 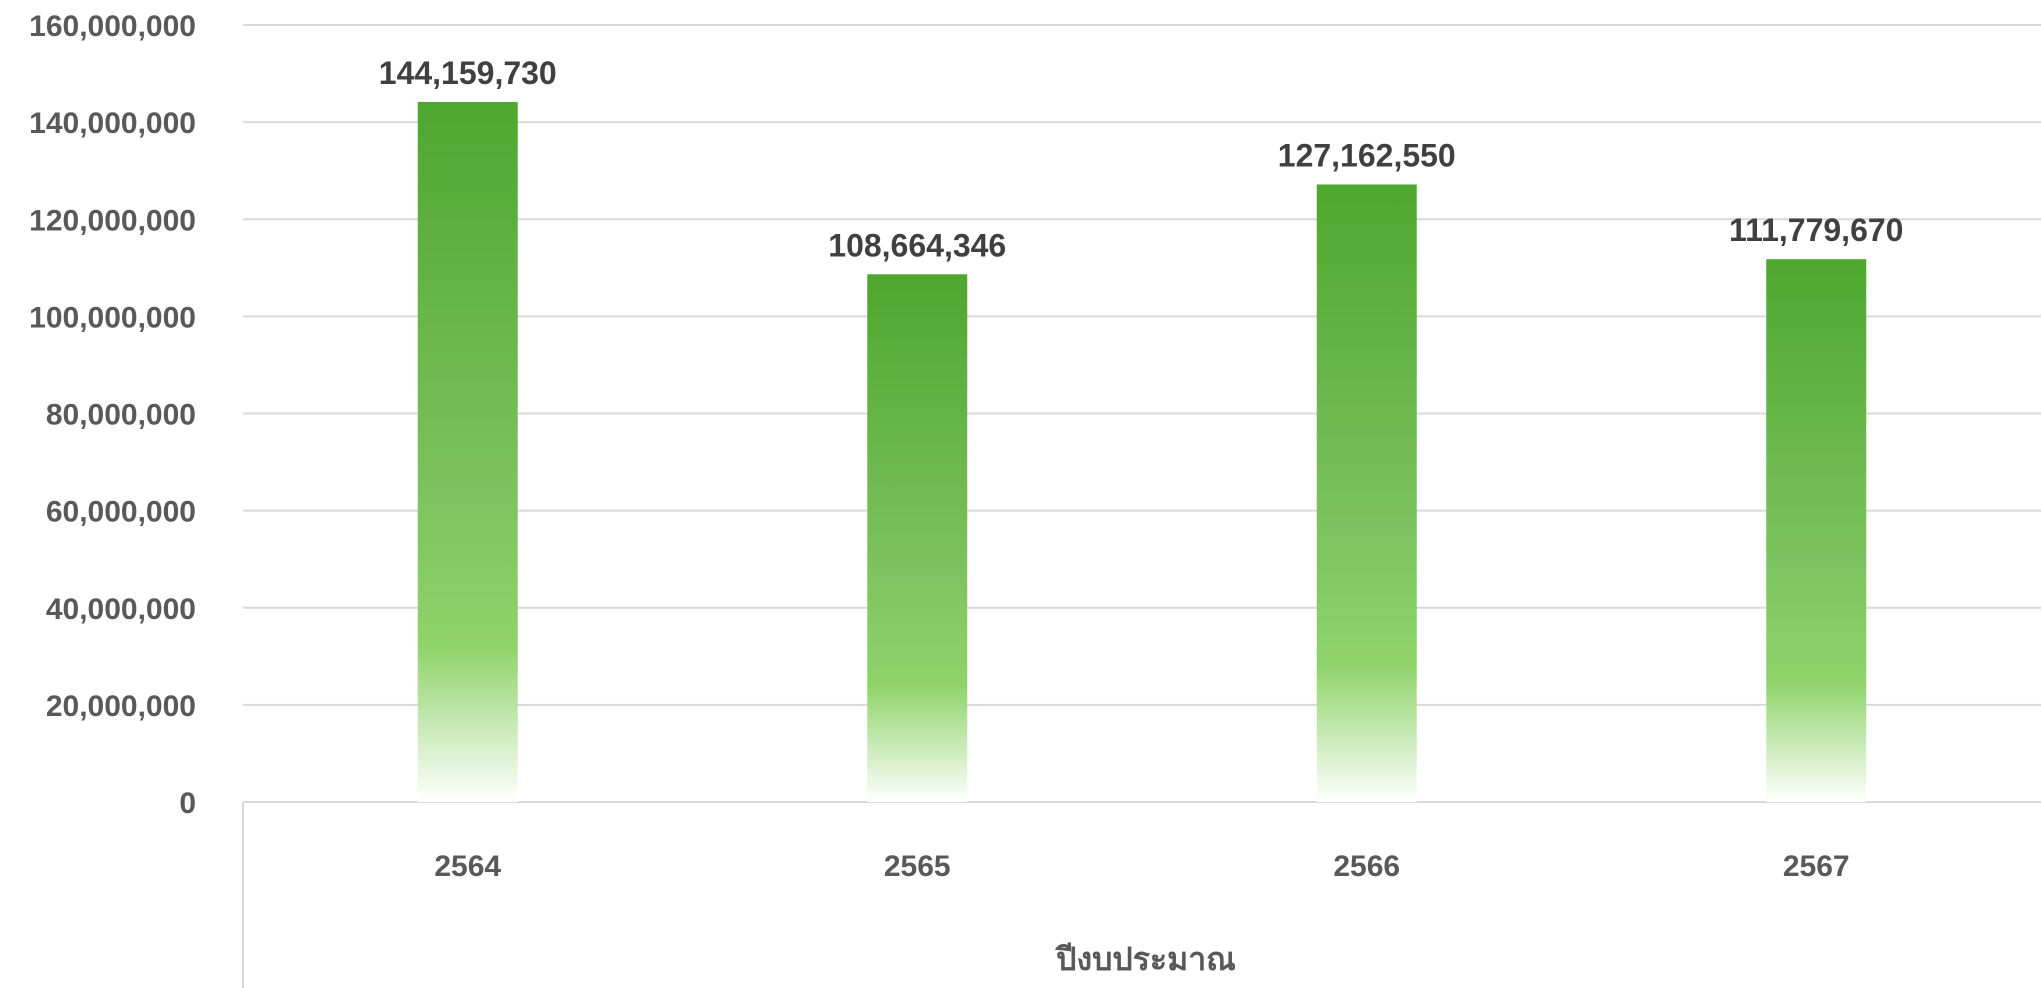 I want to click on x-axis-ticks: 2564 2565 2566 2567, so click(x=1141, y=866).